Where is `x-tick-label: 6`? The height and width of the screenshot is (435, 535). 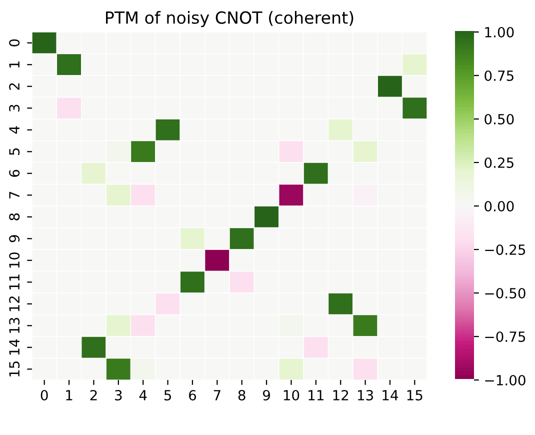 x-tick-label: 6 is located at coordinates (192, 395).